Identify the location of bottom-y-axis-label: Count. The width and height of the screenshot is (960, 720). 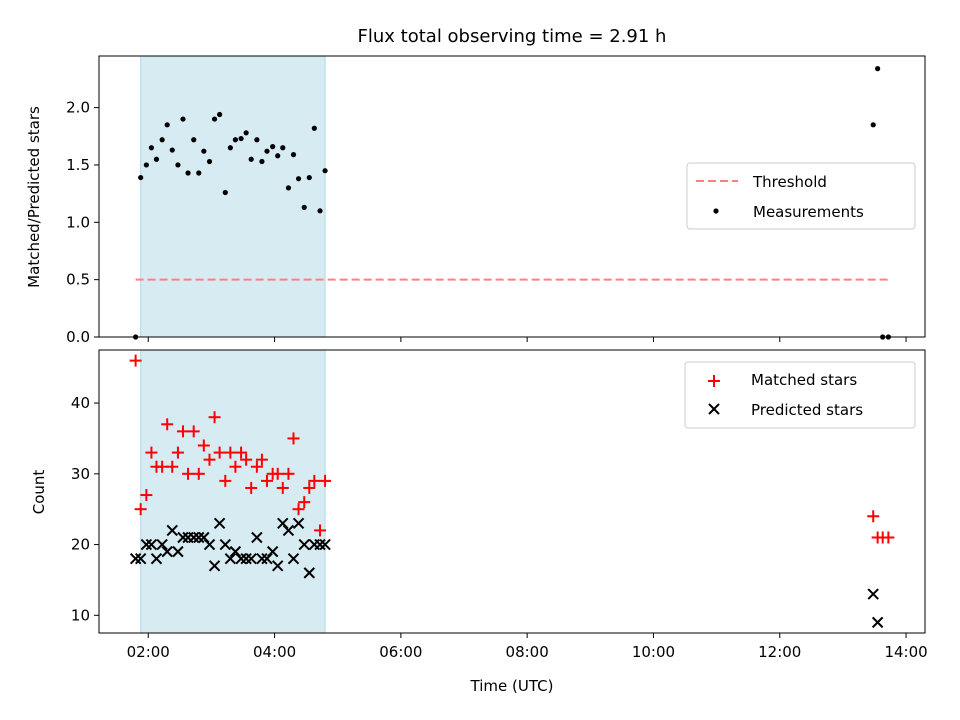
(39, 492).